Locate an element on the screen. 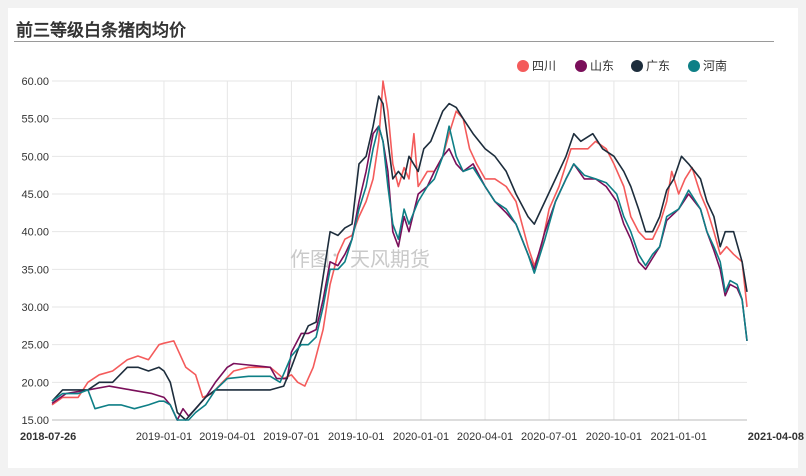 The height and width of the screenshot is (476, 806). x-tick-label: 2019-04-01 is located at coordinates (227, 437).